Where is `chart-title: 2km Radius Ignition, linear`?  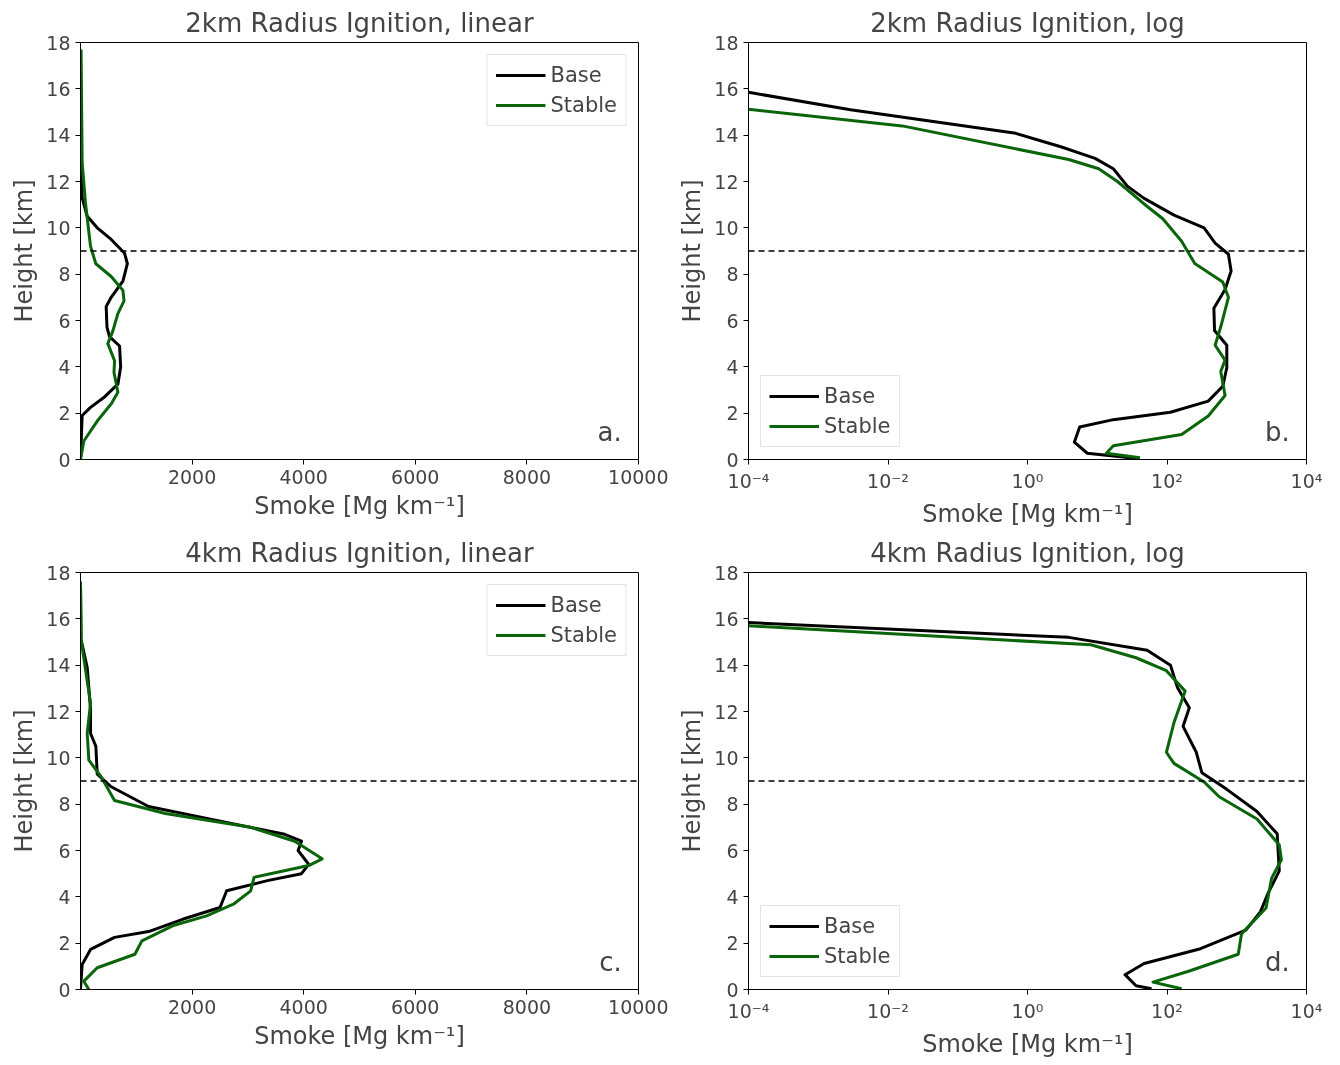
chart-title: 2km Radius Ignition, linear is located at coordinates (359, 22).